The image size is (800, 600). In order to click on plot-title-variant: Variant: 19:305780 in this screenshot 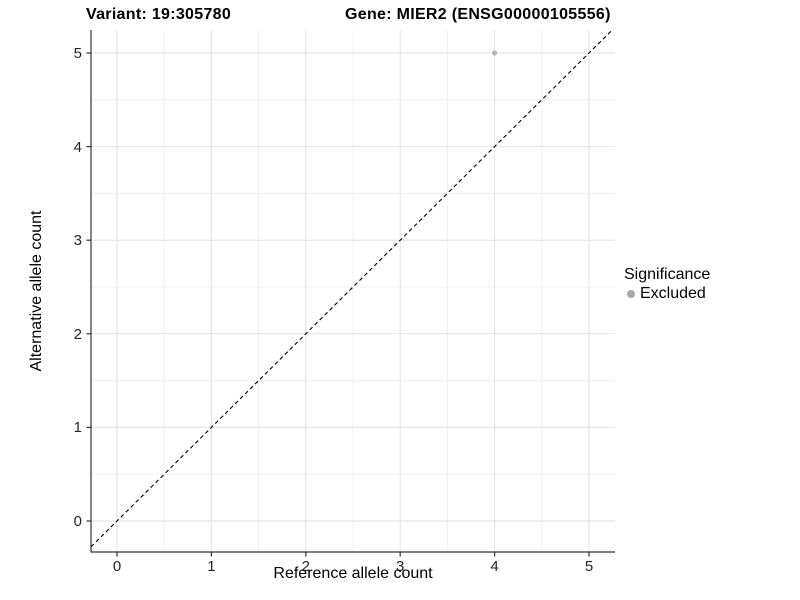, I will do `click(159, 14)`.